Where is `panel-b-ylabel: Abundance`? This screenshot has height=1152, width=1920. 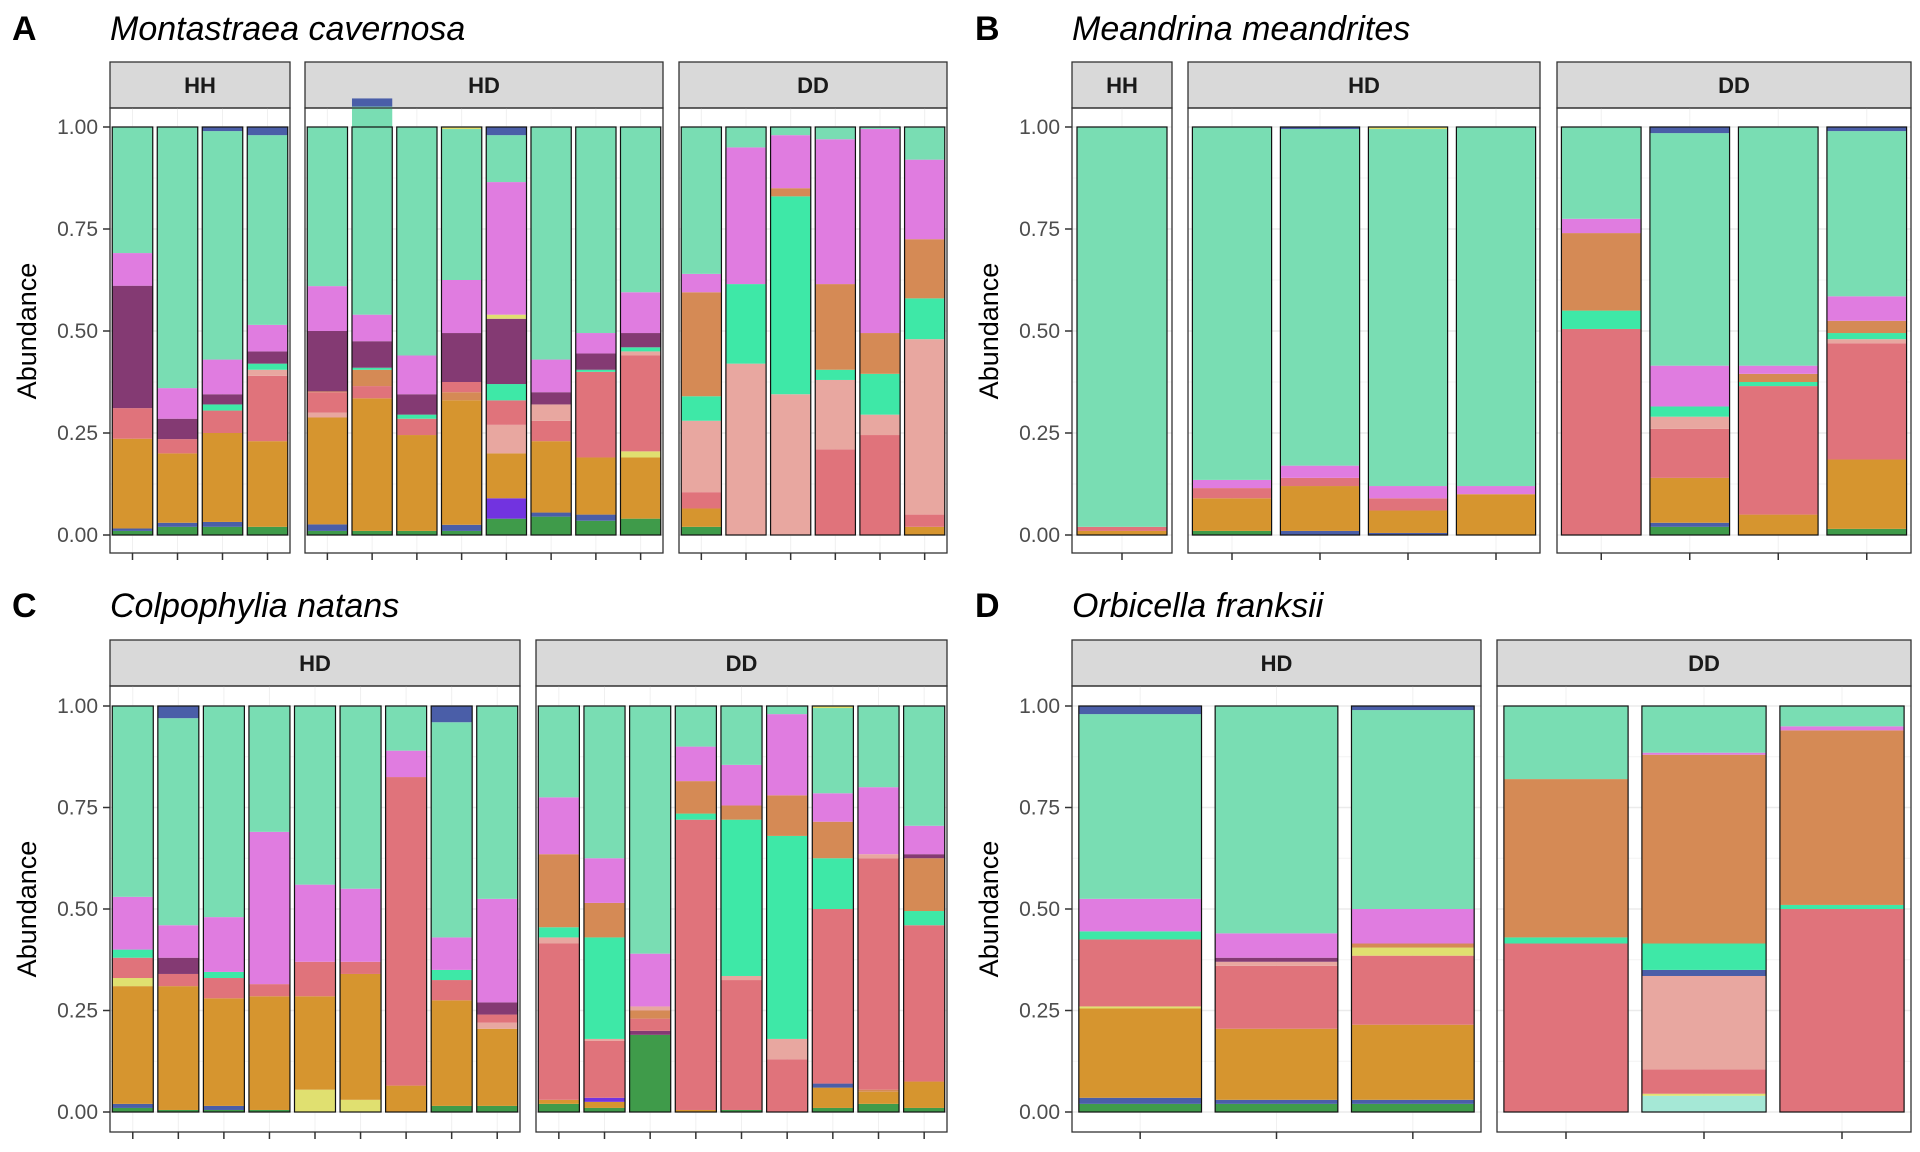 panel-b-ylabel: Abundance is located at coordinates (989, 331).